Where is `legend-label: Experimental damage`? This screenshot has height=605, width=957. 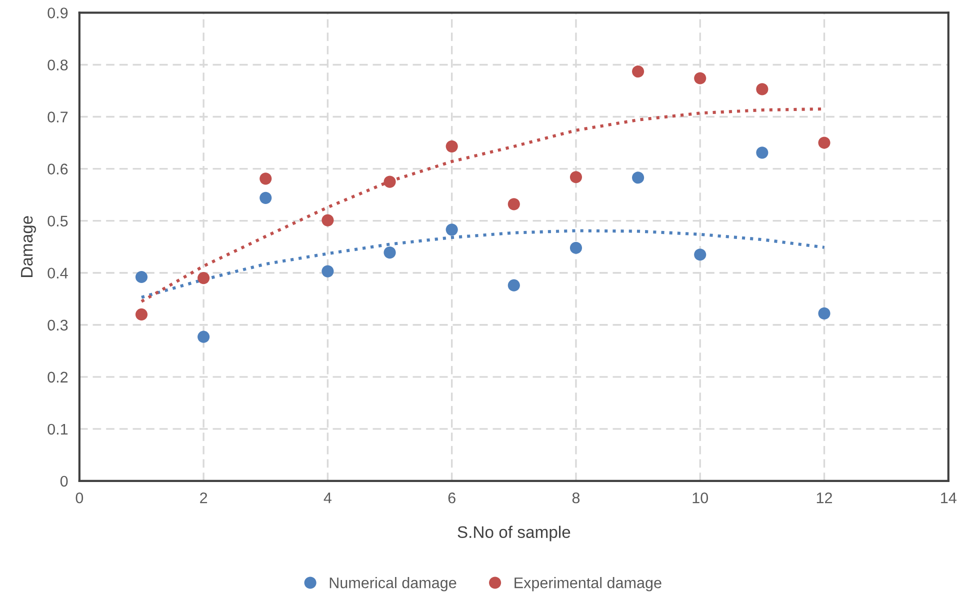 legend-label: Experimental damage is located at coordinates (588, 584).